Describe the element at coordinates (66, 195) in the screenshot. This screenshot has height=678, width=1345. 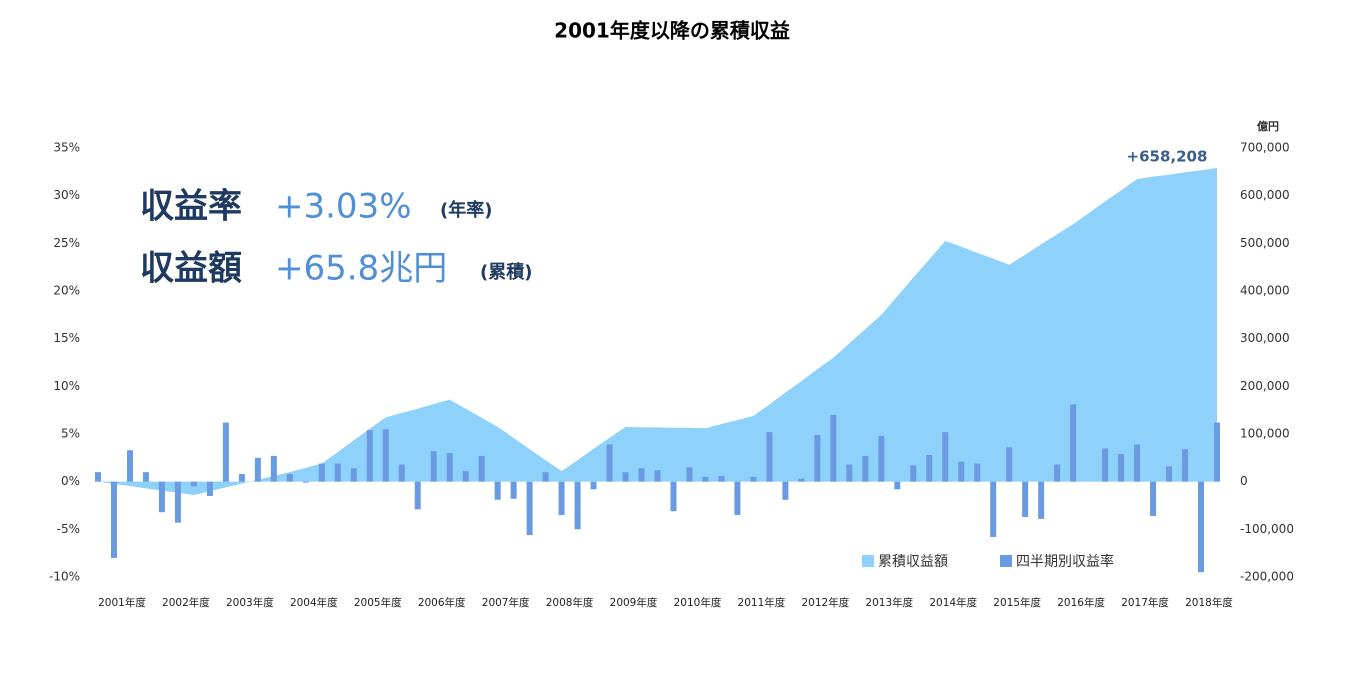
I see `y-tick-label: 30%` at that location.